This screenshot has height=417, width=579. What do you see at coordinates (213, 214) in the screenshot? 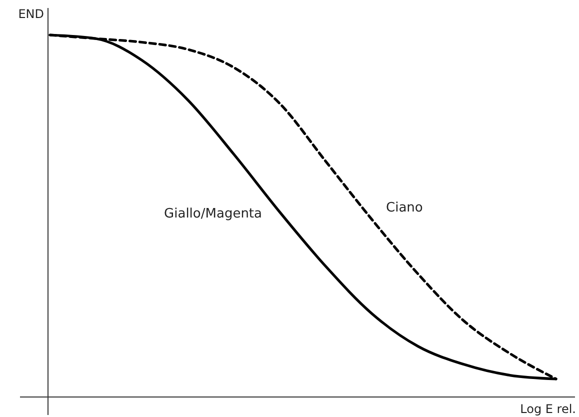
I see `series-label: Giallo/Magenta` at bounding box center [213, 214].